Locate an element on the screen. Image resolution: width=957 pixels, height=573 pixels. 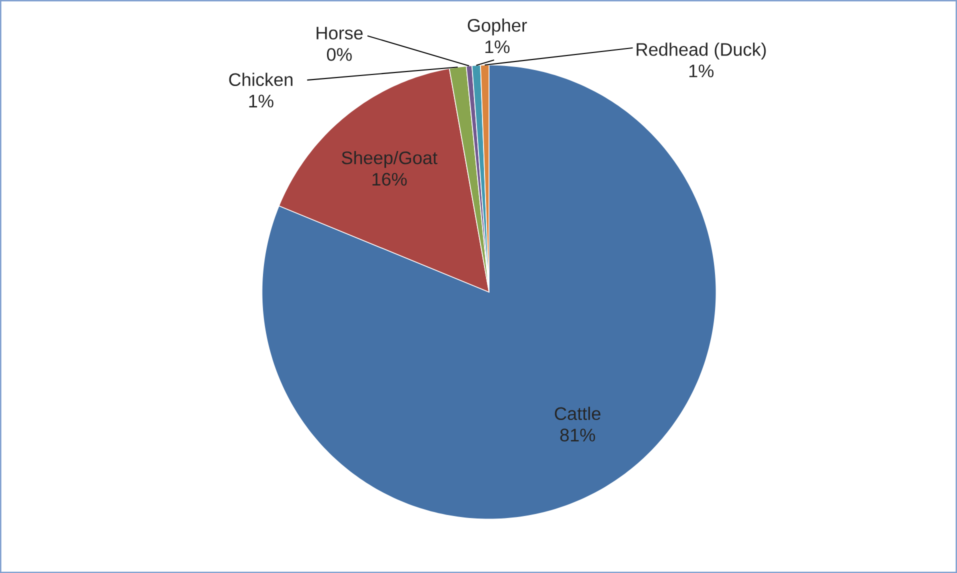
data-label: 0% is located at coordinates (339, 54).